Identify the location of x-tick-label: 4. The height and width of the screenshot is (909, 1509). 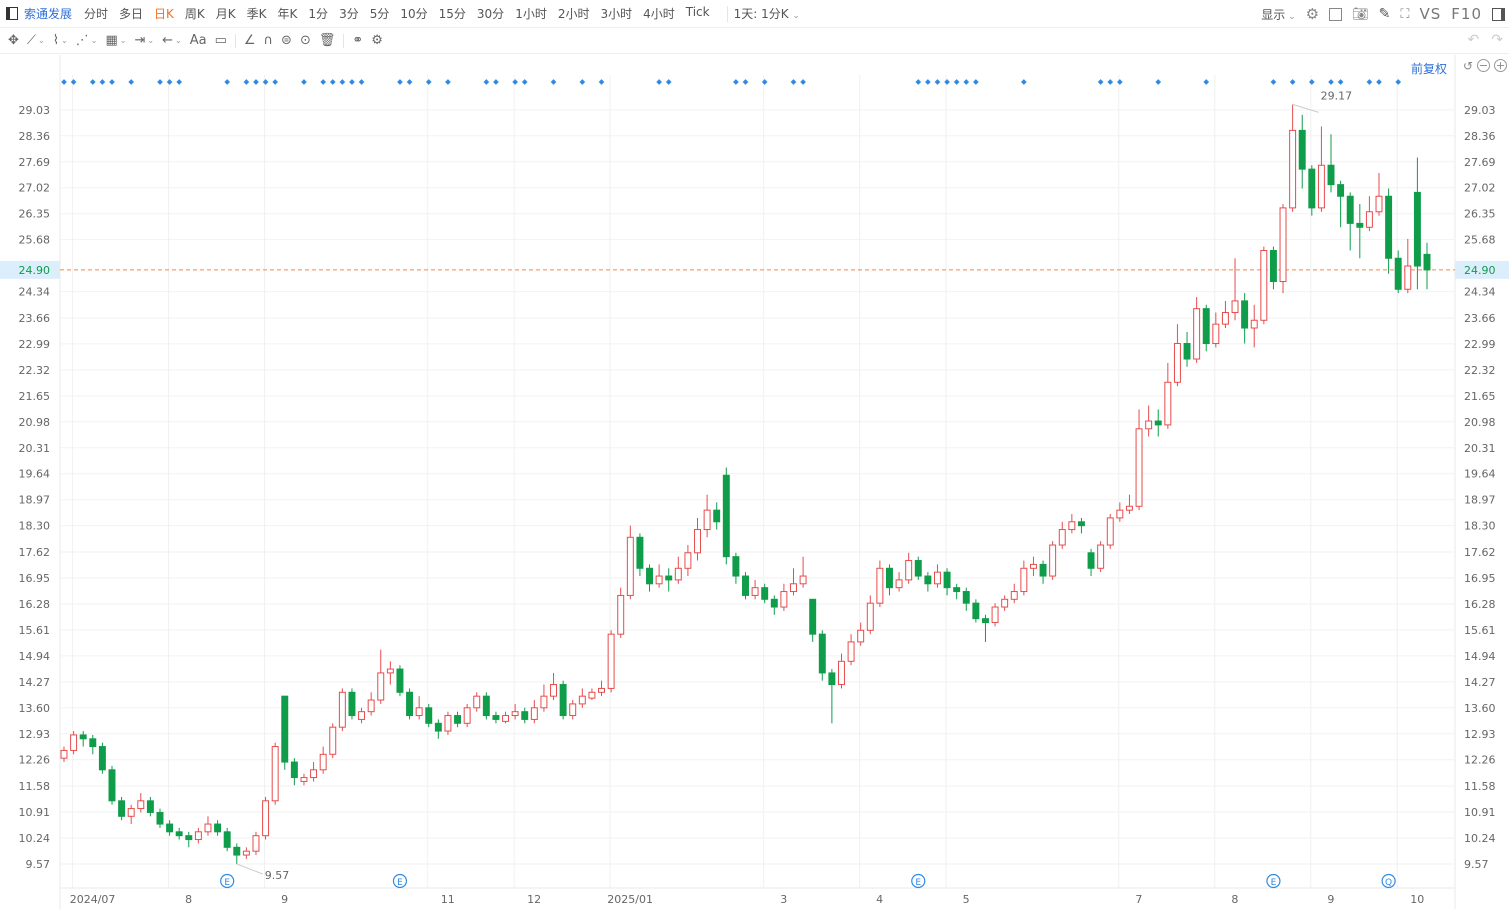
(879, 899).